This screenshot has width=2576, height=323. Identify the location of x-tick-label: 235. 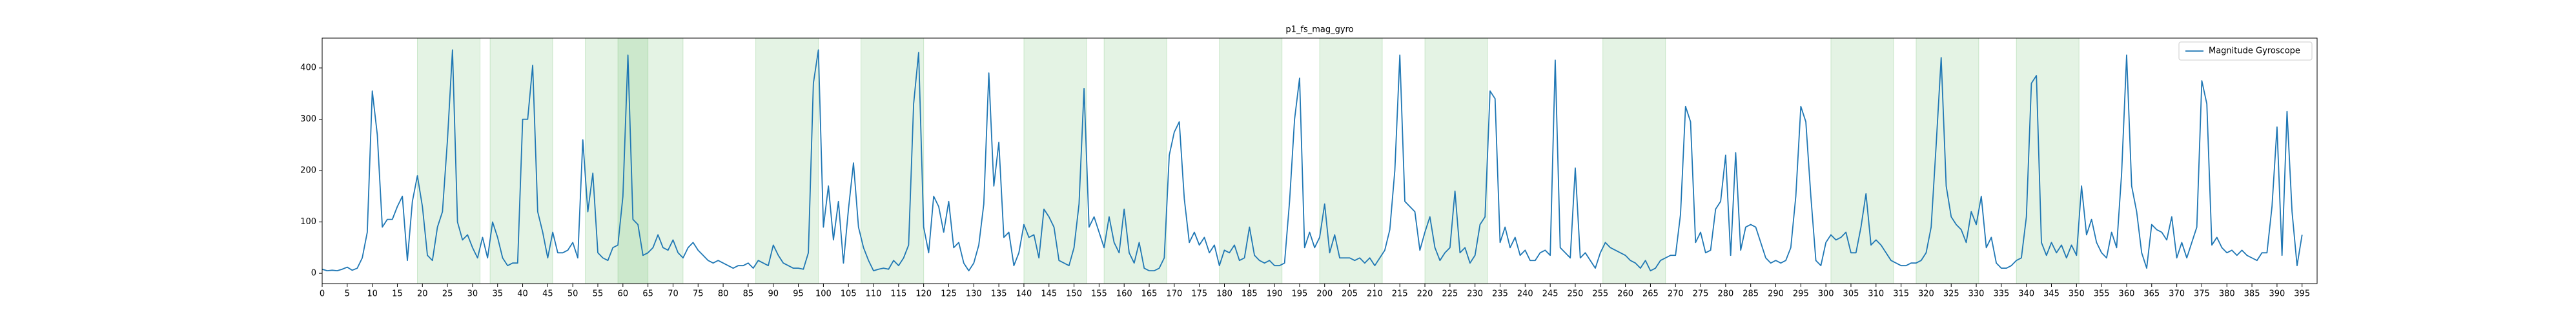
(1500, 294).